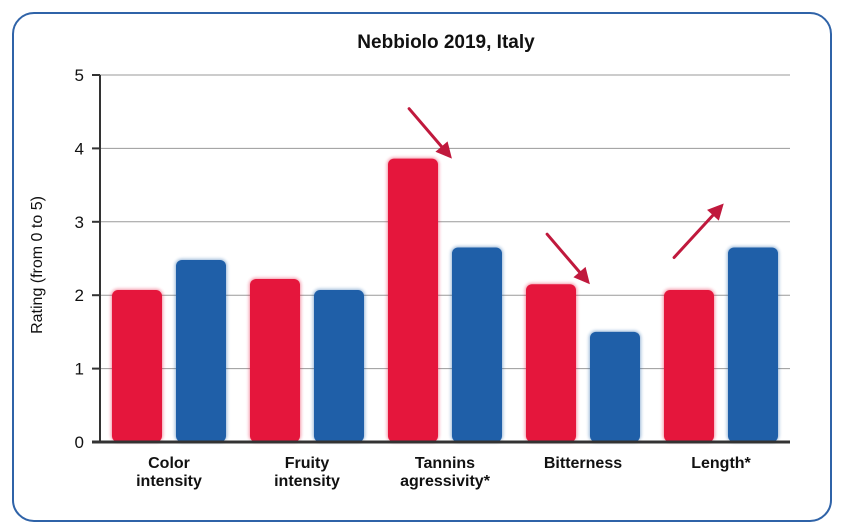  Describe the element at coordinates (446, 42) in the screenshot. I see `chart-title: Nebbiolo 2019, Italy` at that location.